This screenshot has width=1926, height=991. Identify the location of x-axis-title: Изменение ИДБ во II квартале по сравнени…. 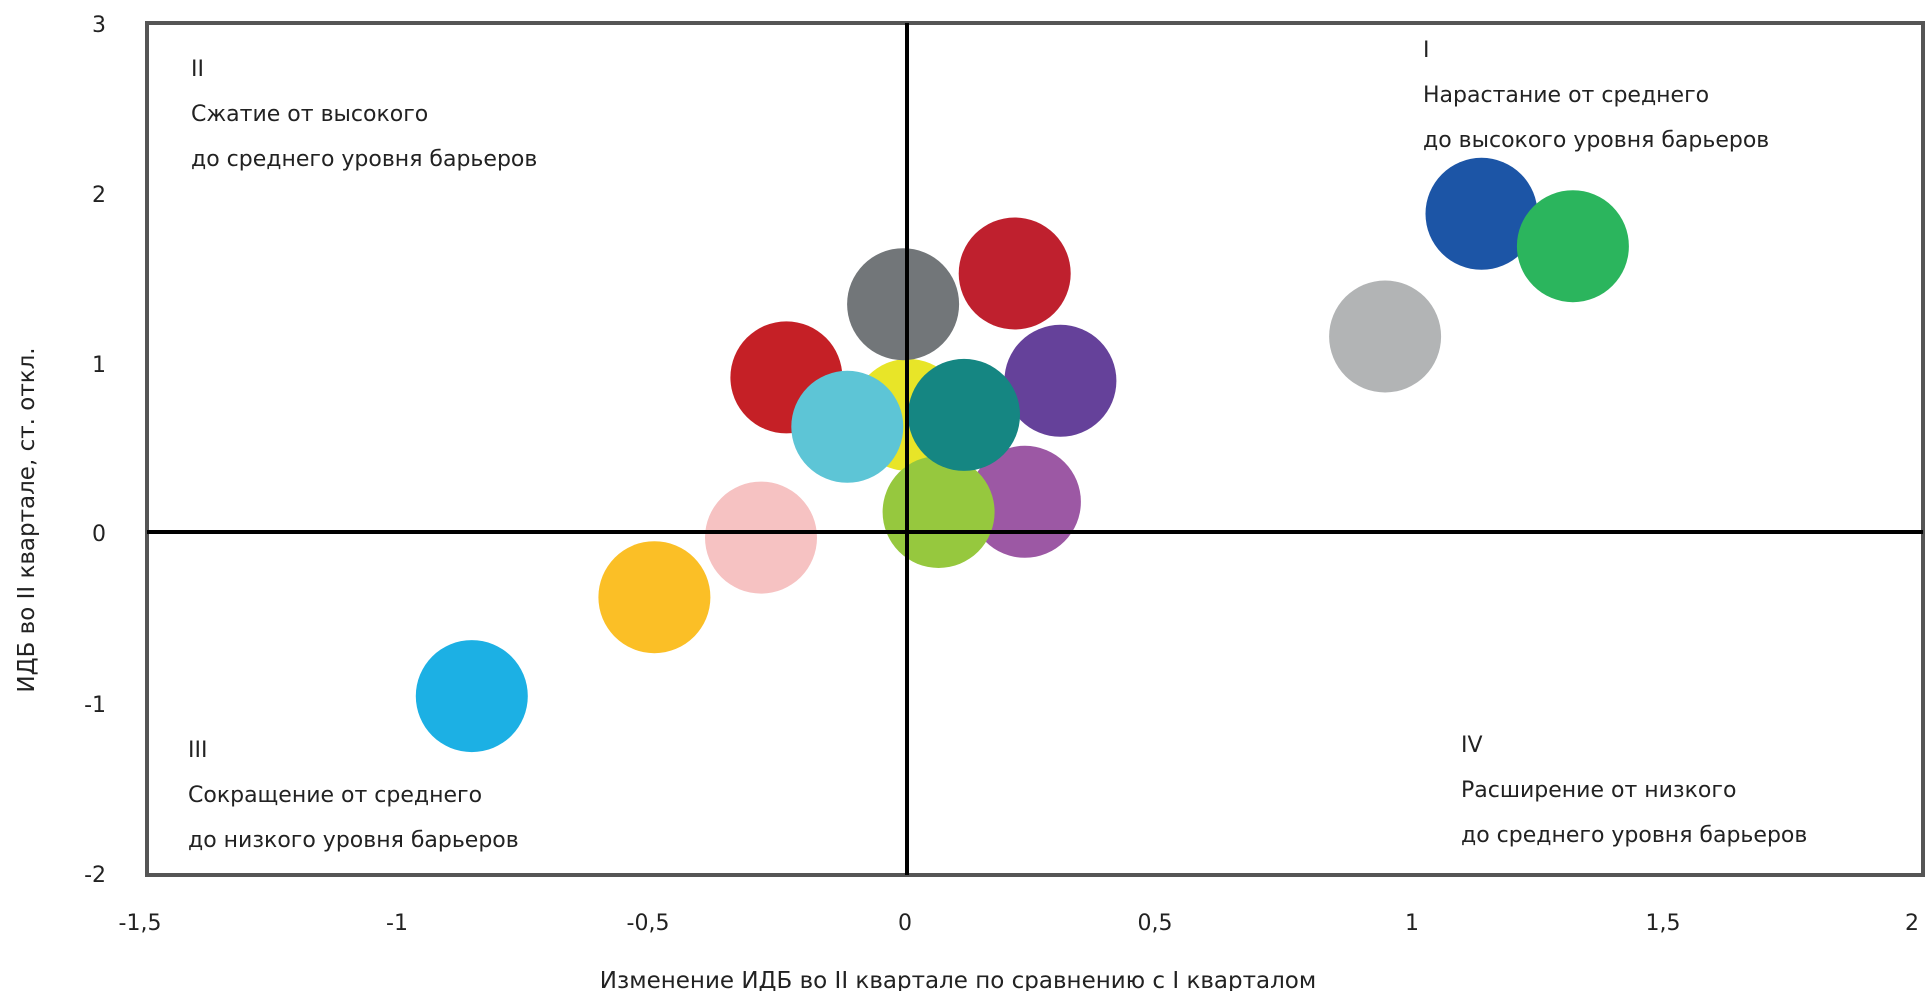
(958, 979).